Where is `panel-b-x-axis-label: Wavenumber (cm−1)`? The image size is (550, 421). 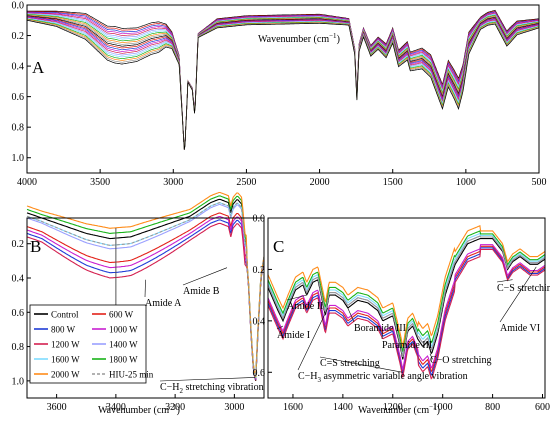
panel-b-x-axis-label: Wavenumber (cm−1) is located at coordinates (139, 409).